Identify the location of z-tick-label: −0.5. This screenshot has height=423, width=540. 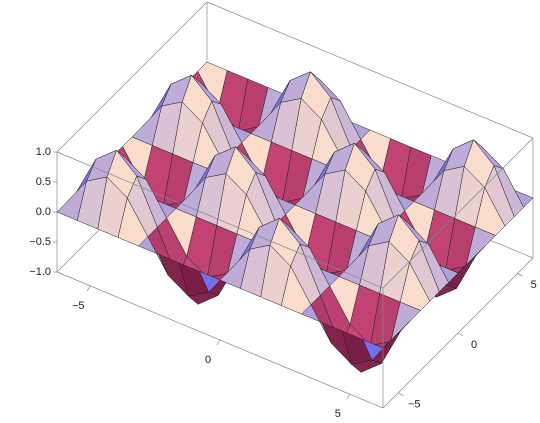
(40, 242).